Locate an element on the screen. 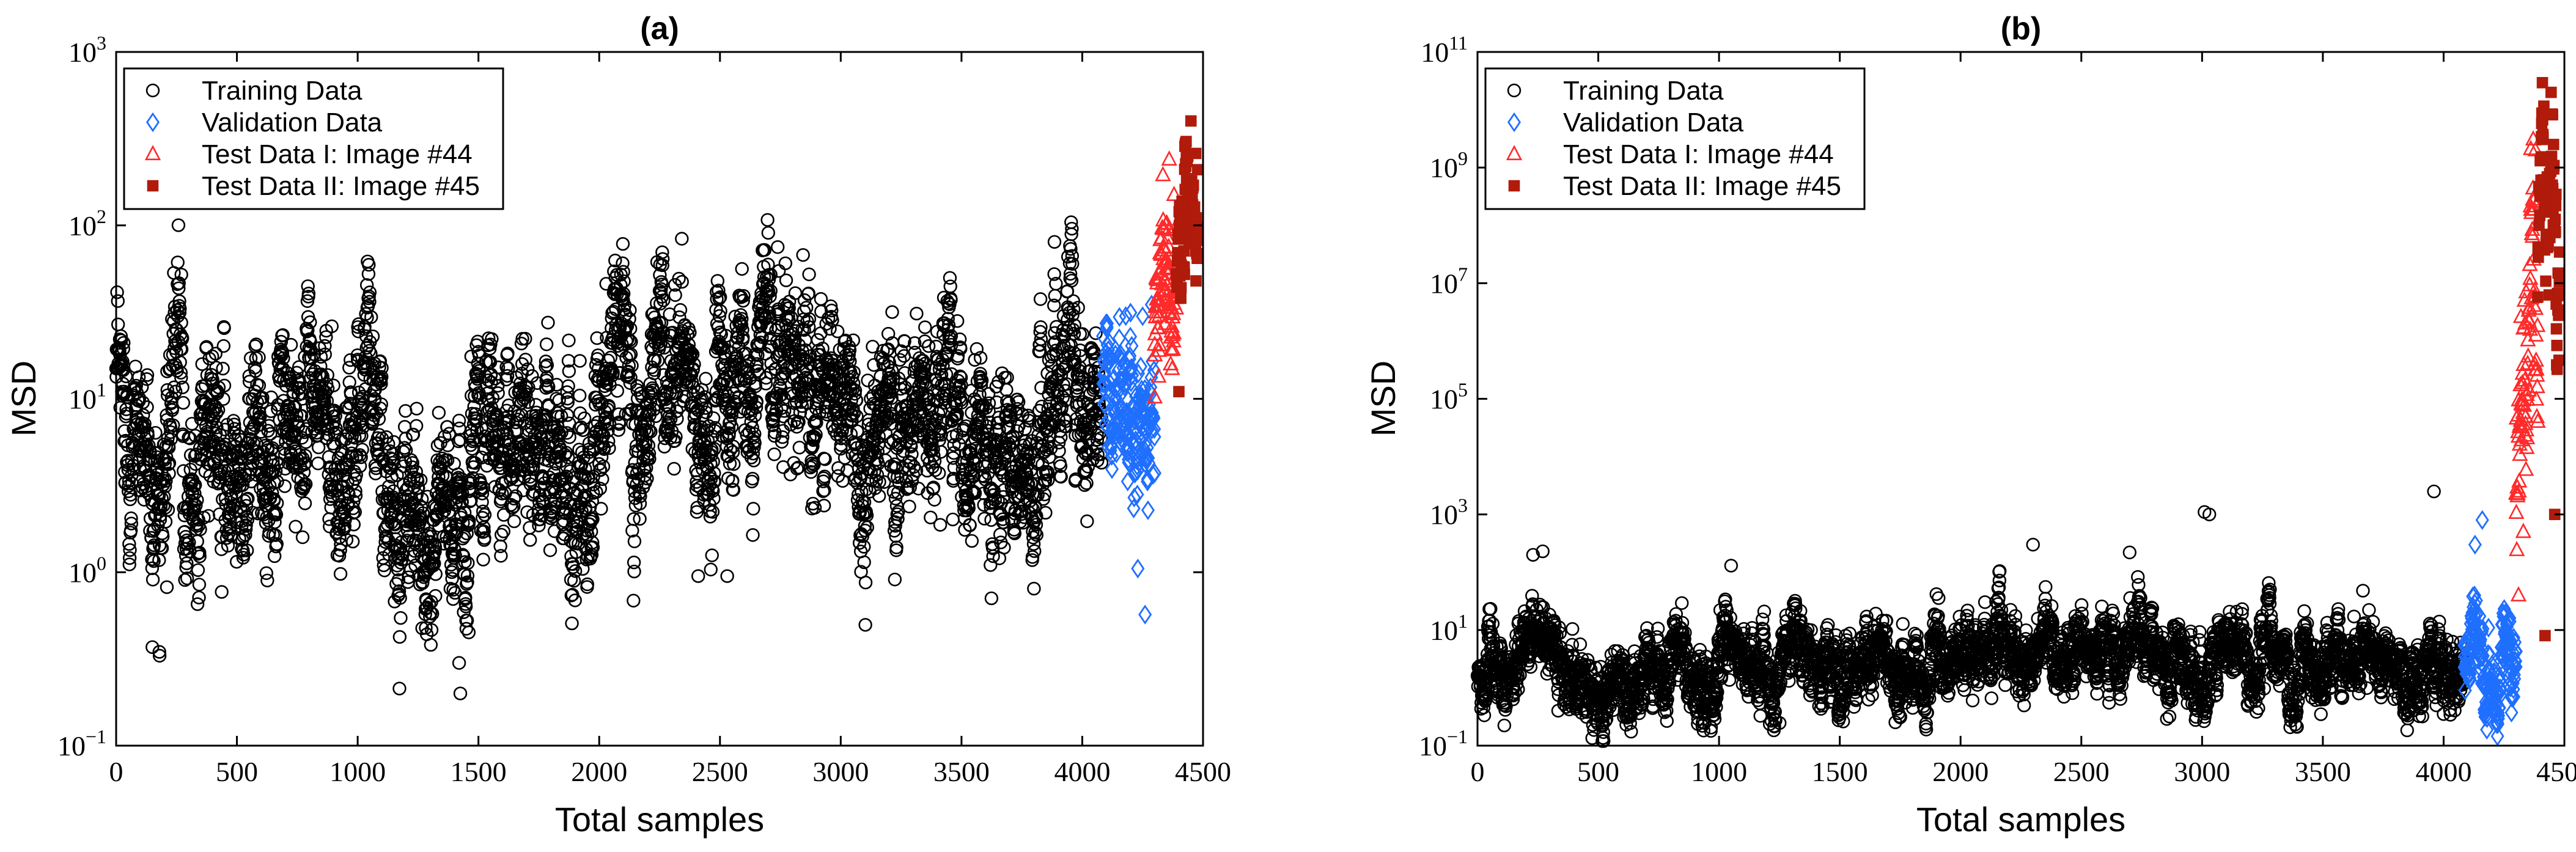  legend-training-label: Training Data is located at coordinates (282, 91).